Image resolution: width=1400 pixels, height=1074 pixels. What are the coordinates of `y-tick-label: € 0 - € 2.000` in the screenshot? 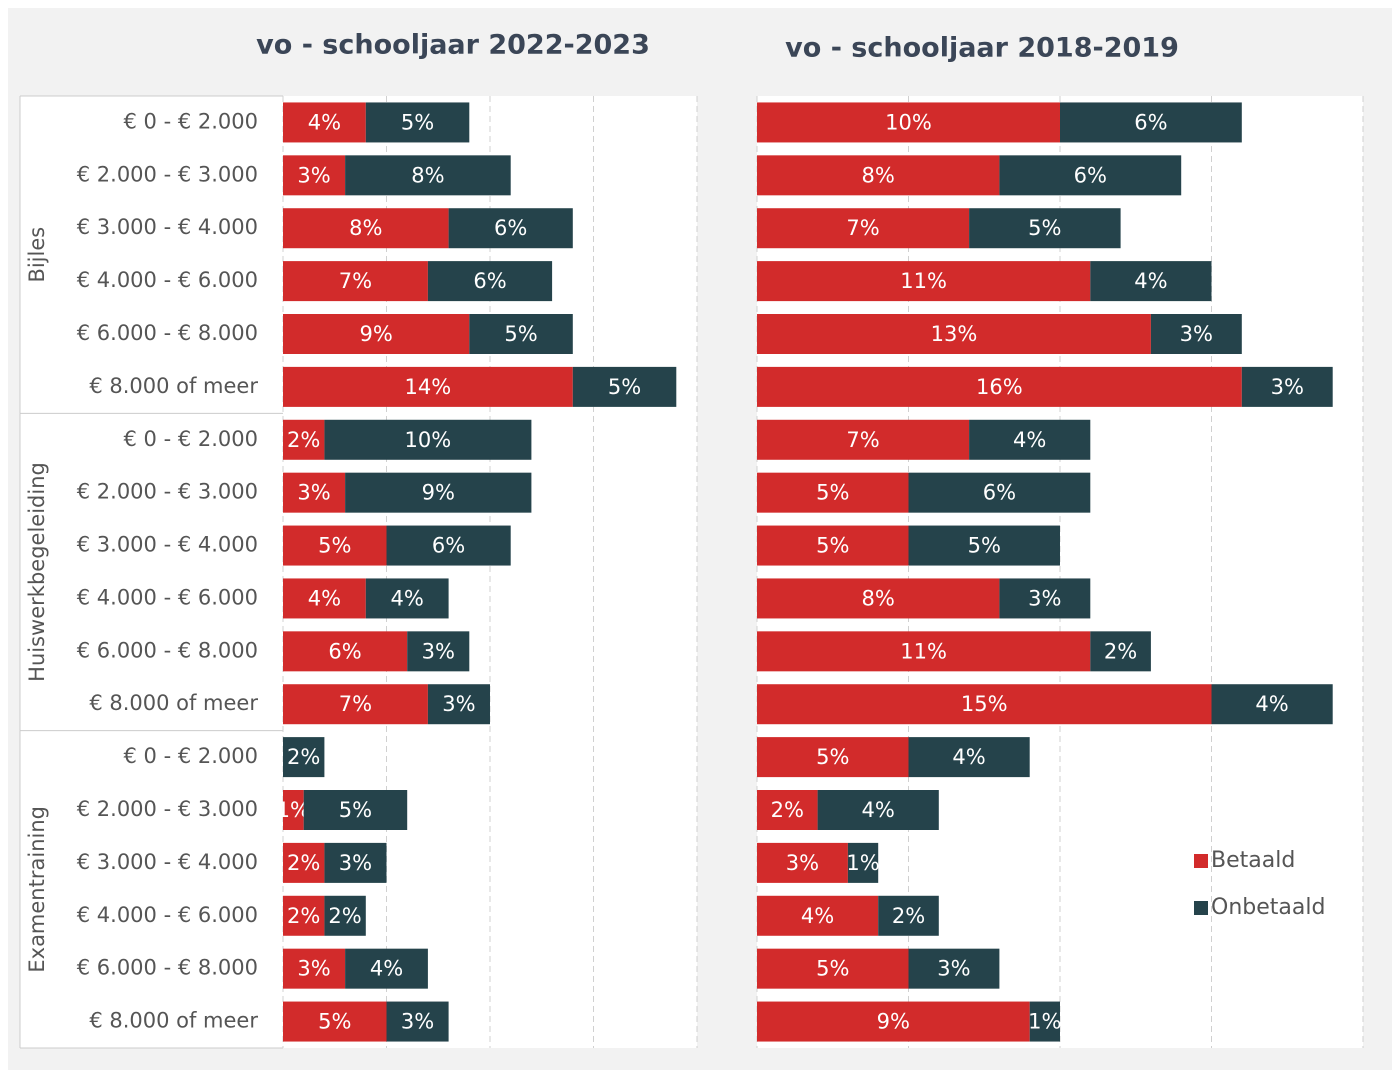 It's located at (191, 121).